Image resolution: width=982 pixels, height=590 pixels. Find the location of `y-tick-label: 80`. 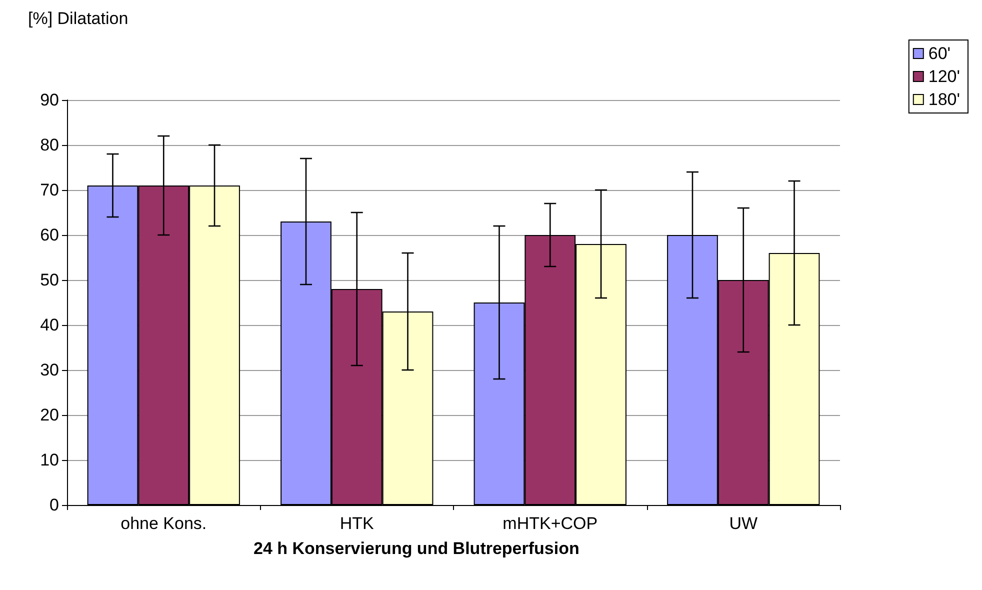

y-tick-label: 80 is located at coordinates (49, 145).